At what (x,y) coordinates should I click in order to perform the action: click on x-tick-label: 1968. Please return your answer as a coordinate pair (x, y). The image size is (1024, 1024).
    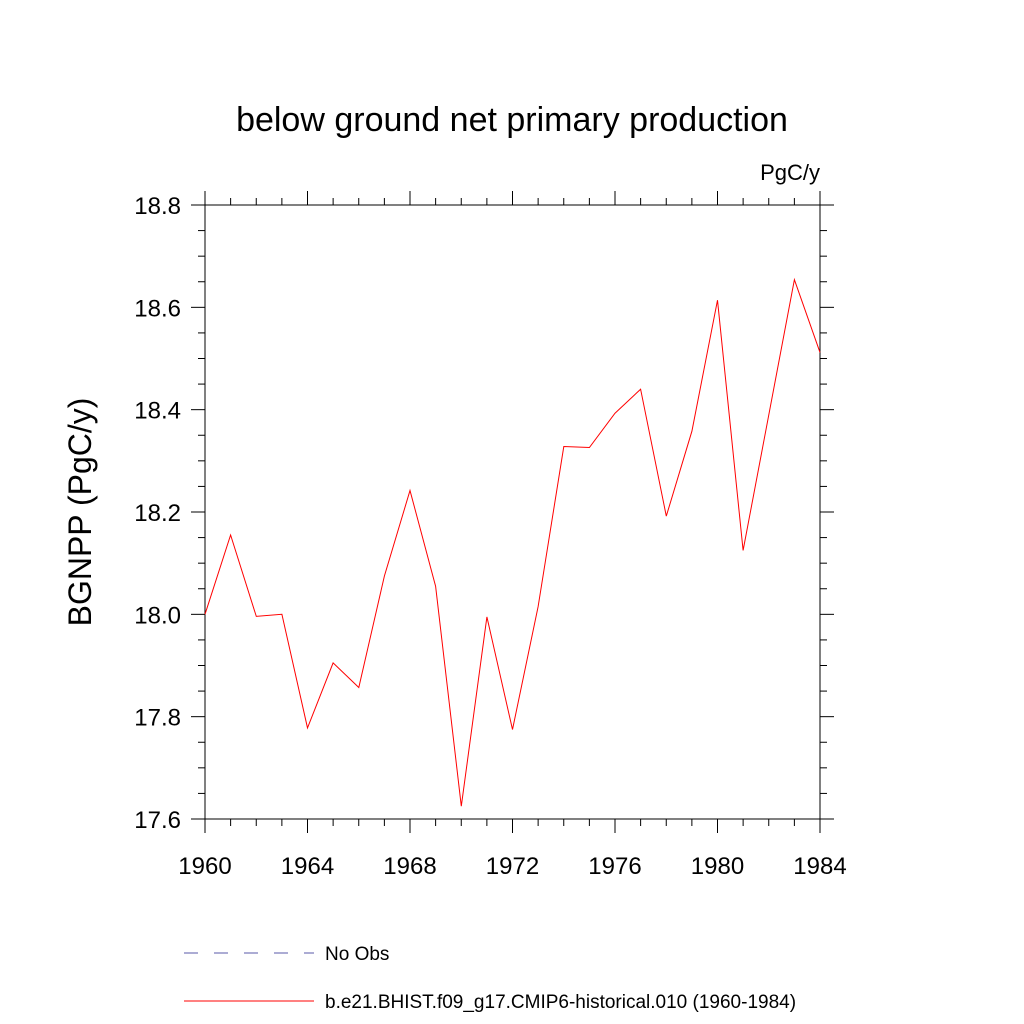
    Looking at the image, I should click on (409, 866).